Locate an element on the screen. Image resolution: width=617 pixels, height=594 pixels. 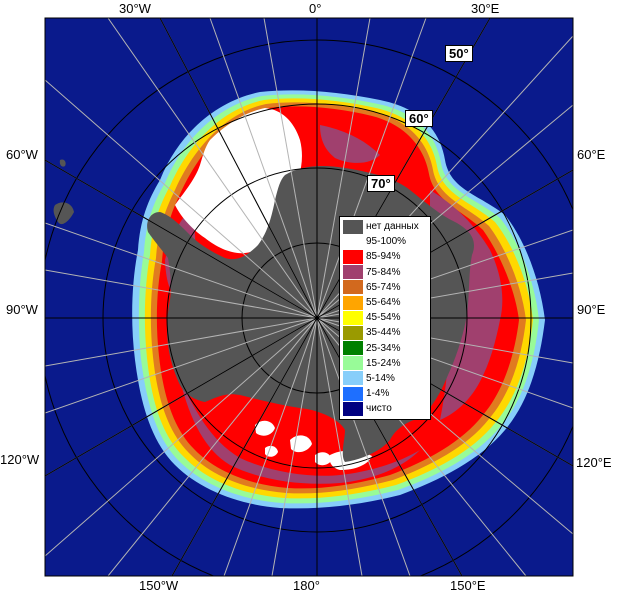
lon-label-30e: 30°E is located at coordinates (485, 8).